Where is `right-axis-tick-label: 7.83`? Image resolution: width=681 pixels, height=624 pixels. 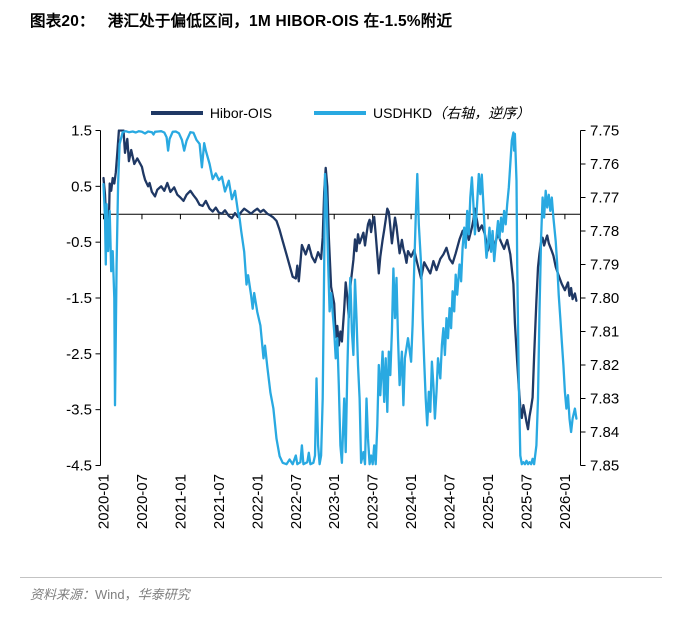
right-axis-tick-label: 7.83 is located at coordinates (604, 399).